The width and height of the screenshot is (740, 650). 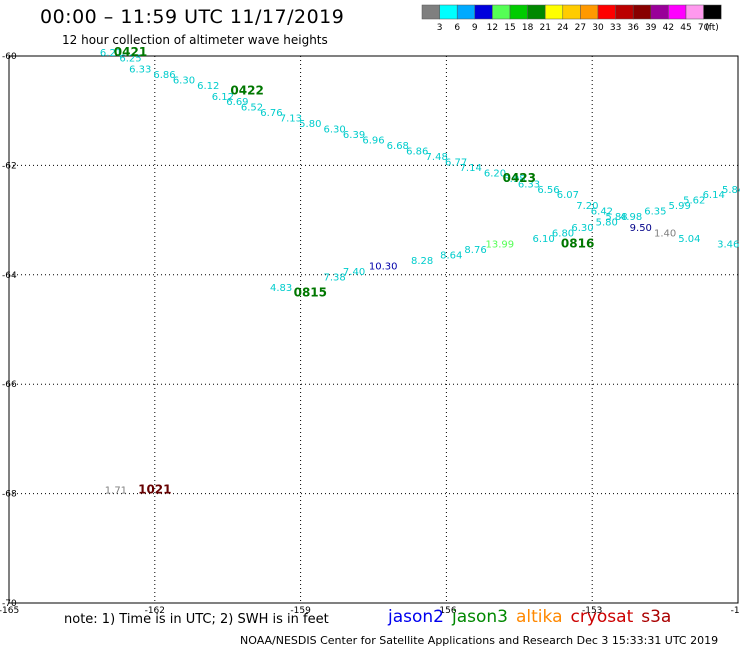 I want to click on legend-tick-label: 33, so click(x=615, y=28).